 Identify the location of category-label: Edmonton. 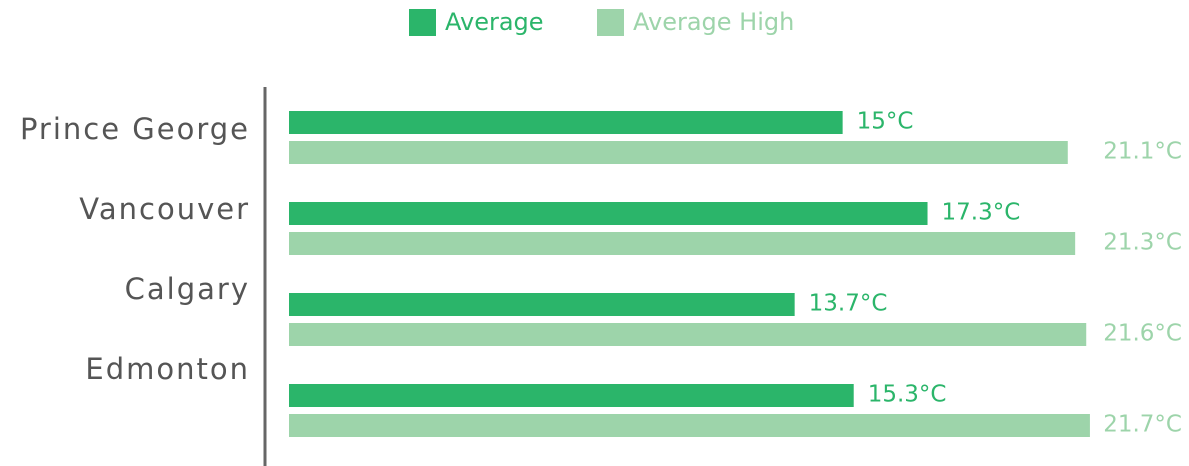
(167, 369).